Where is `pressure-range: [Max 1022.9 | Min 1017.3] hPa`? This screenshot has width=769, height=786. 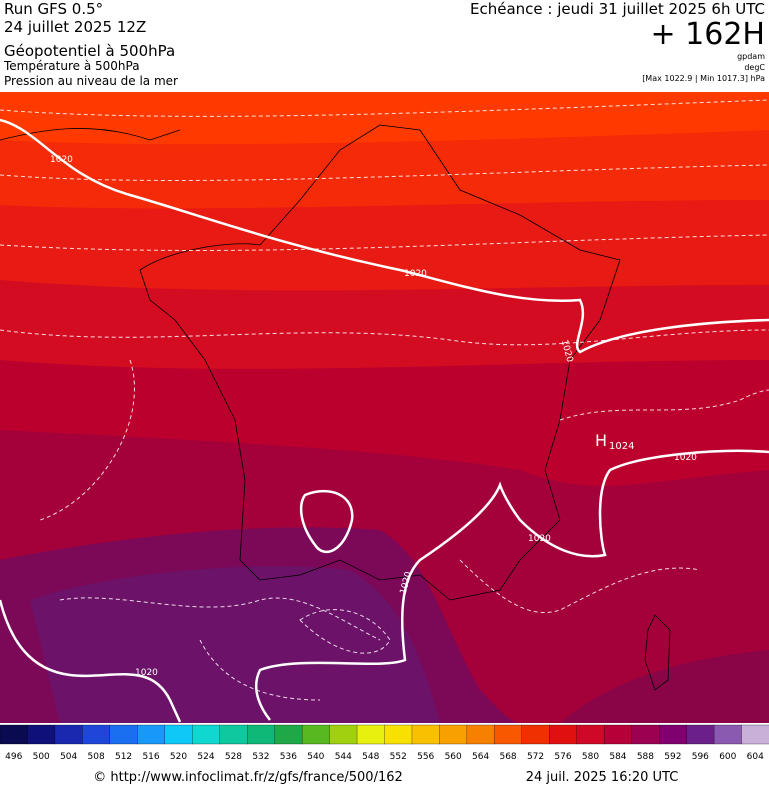 pressure-range: [Max 1022.9 | Min 1017.3] hPa is located at coordinates (703, 78).